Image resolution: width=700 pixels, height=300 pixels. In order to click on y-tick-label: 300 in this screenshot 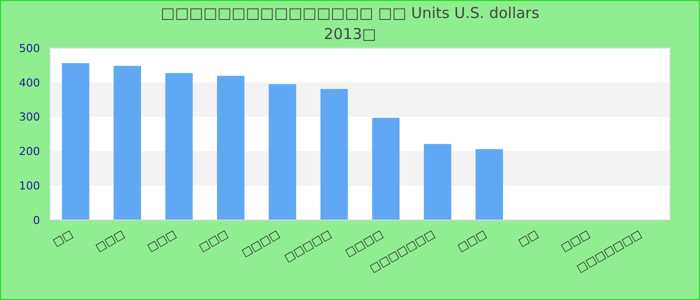, I will do `click(29, 117)`.